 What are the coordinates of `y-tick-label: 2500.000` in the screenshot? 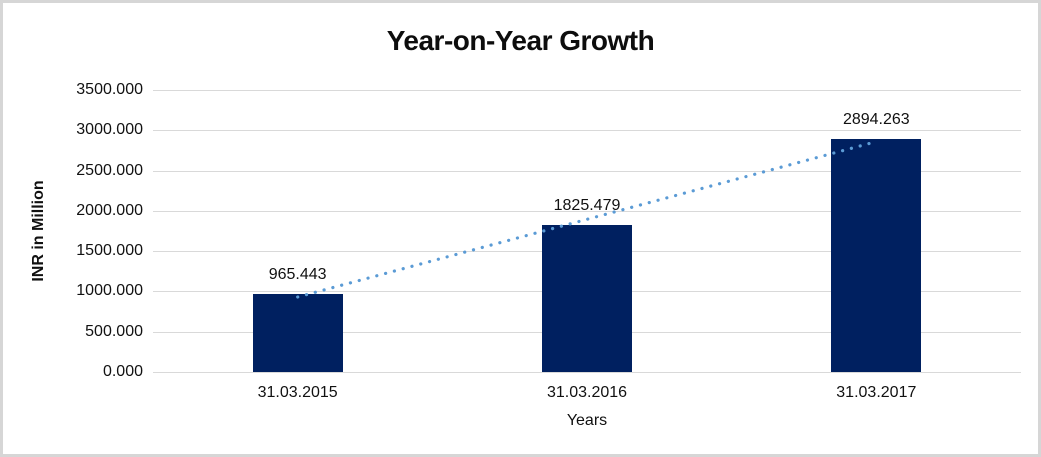 It's located at (109, 170).